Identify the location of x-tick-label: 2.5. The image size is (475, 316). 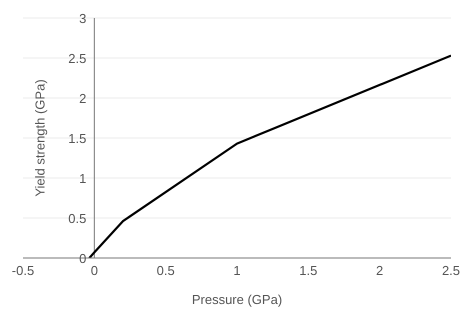
(451, 270).